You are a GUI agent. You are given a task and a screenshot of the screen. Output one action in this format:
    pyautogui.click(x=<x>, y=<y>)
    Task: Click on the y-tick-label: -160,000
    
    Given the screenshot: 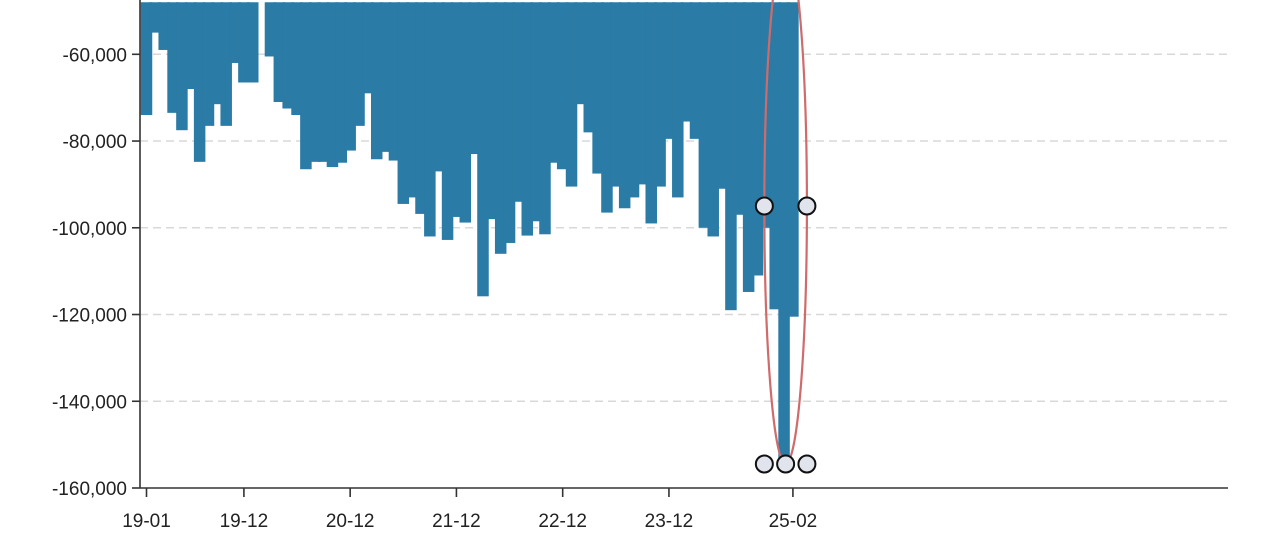 What is the action you would take?
    pyautogui.click(x=89, y=489)
    